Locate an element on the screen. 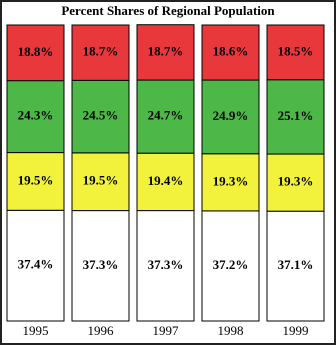 The image size is (336, 345). data-label: 24.9% is located at coordinates (231, 115).